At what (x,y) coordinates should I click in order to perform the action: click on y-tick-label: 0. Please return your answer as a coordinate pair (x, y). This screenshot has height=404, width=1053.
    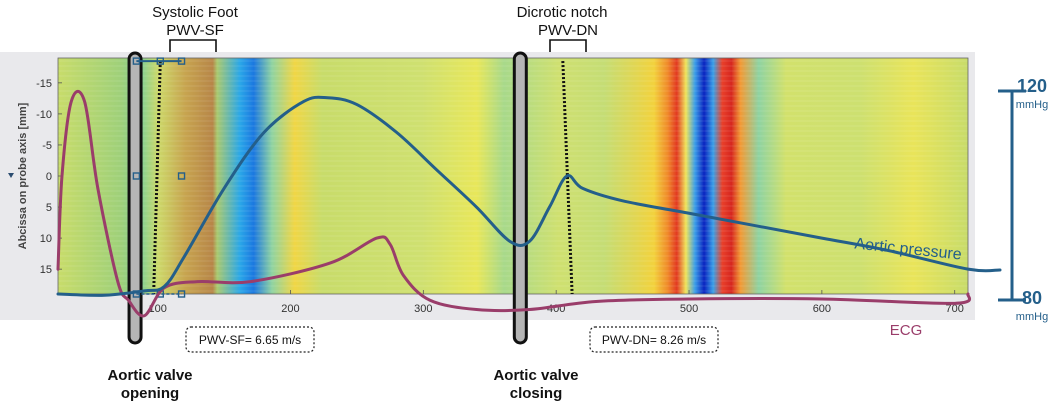
    Looking at the image, I should click on (49, 177).